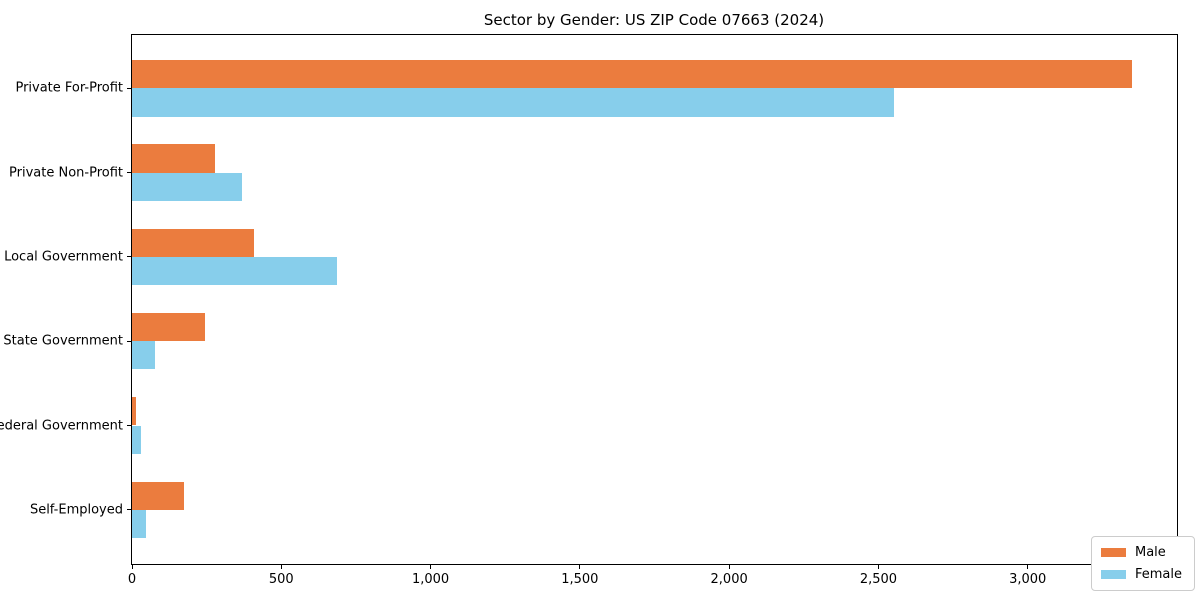 Image resolution: width=1200 pixels, height=600 pixels. Describe the element at coordinates (69, 88) in the screenshot. I see `category-label: Private For-Profit` at that location.